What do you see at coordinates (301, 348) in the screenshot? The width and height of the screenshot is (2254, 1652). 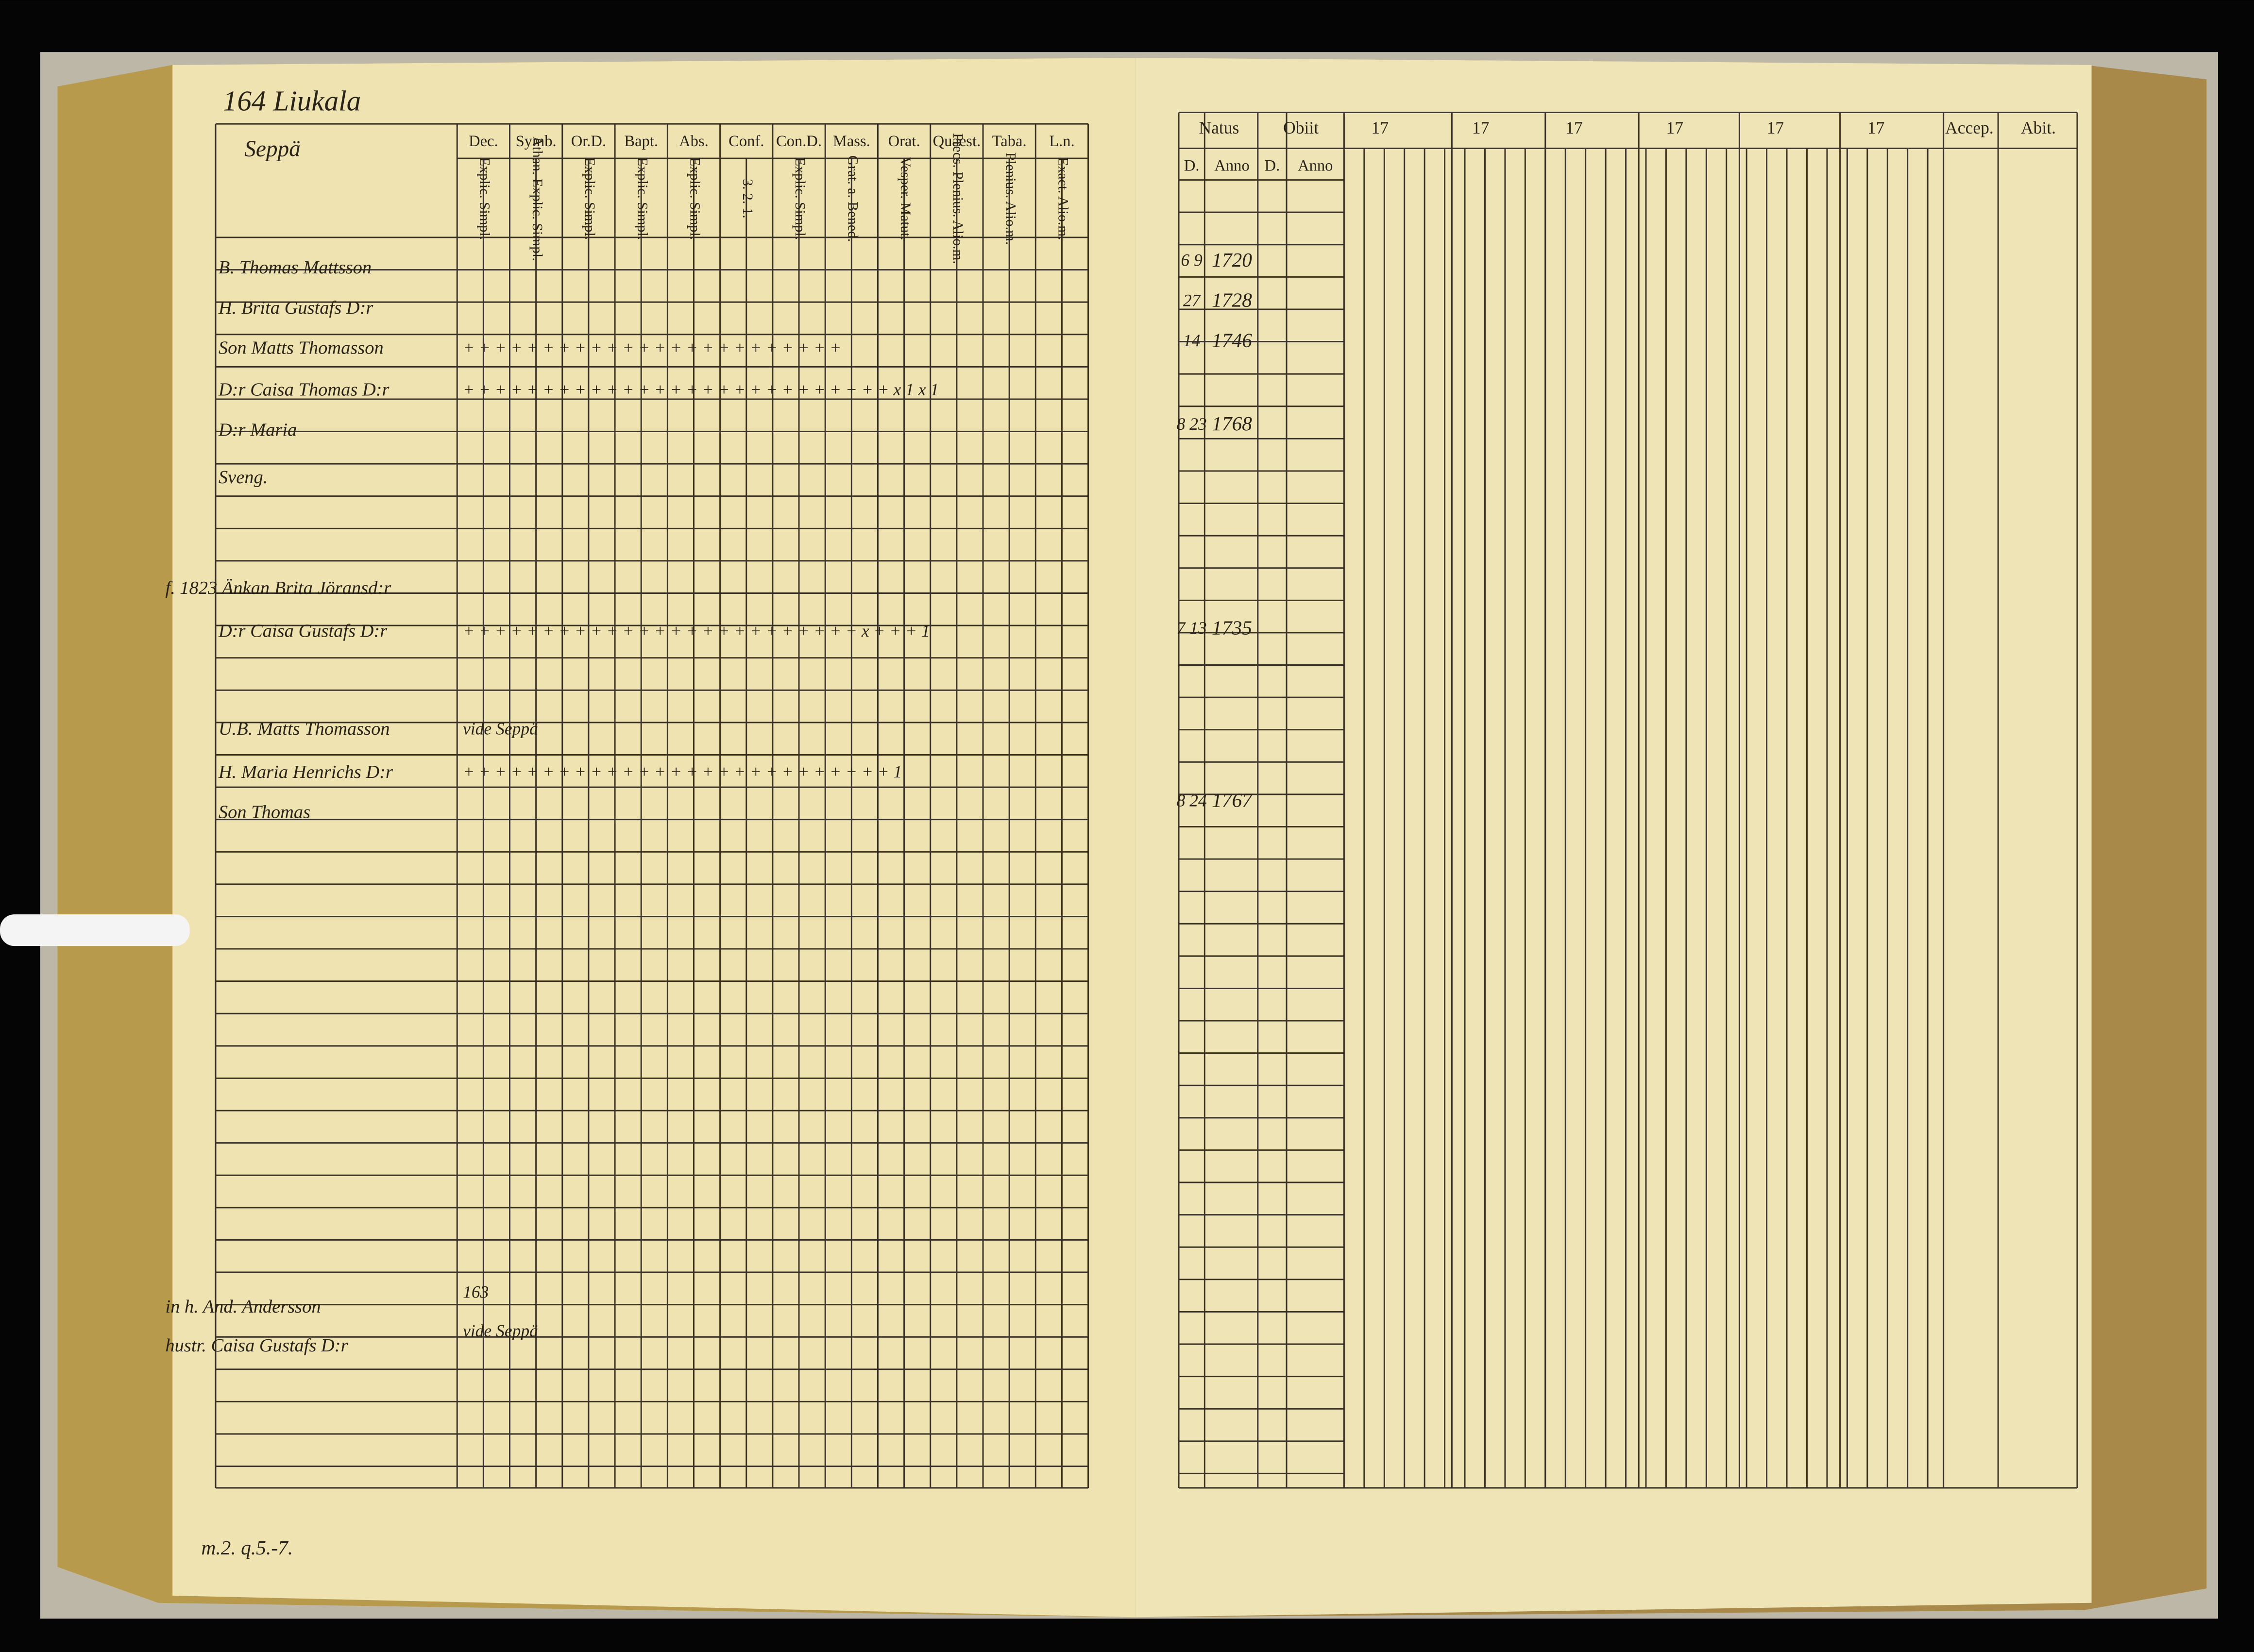 I see `resident-name: Son Matts Thomasson` at bounding box center [301, 348].